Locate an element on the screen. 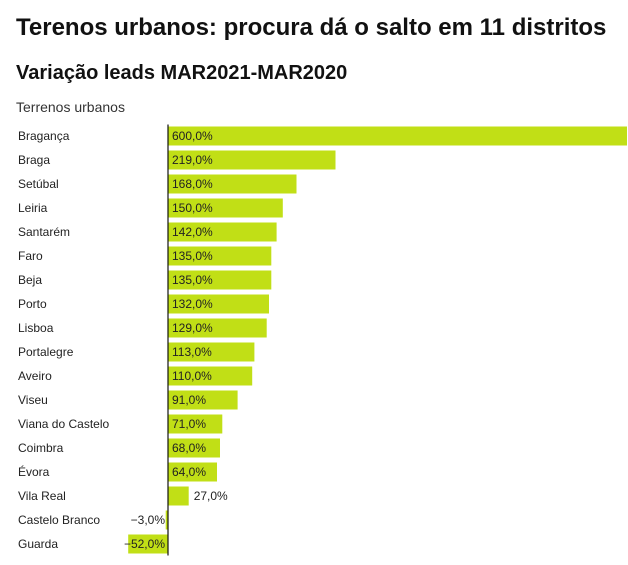  category-label-15: Vila Real is located at coordinates (42, 496).